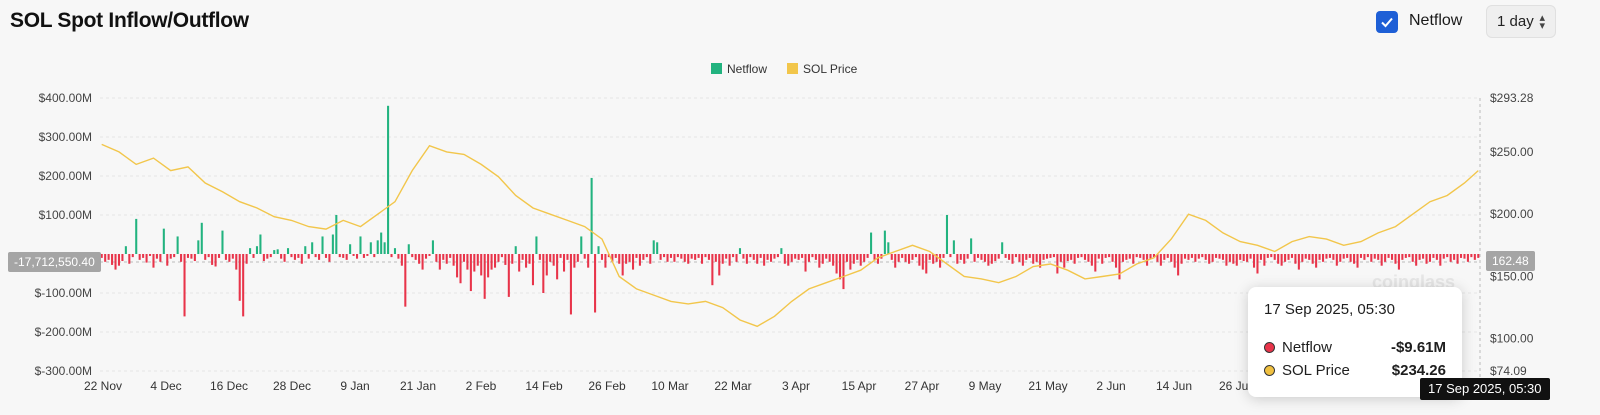  Describe the element at coordinates (1387, 22) in the screenshot. I see `netflow-checkbox` at that location.